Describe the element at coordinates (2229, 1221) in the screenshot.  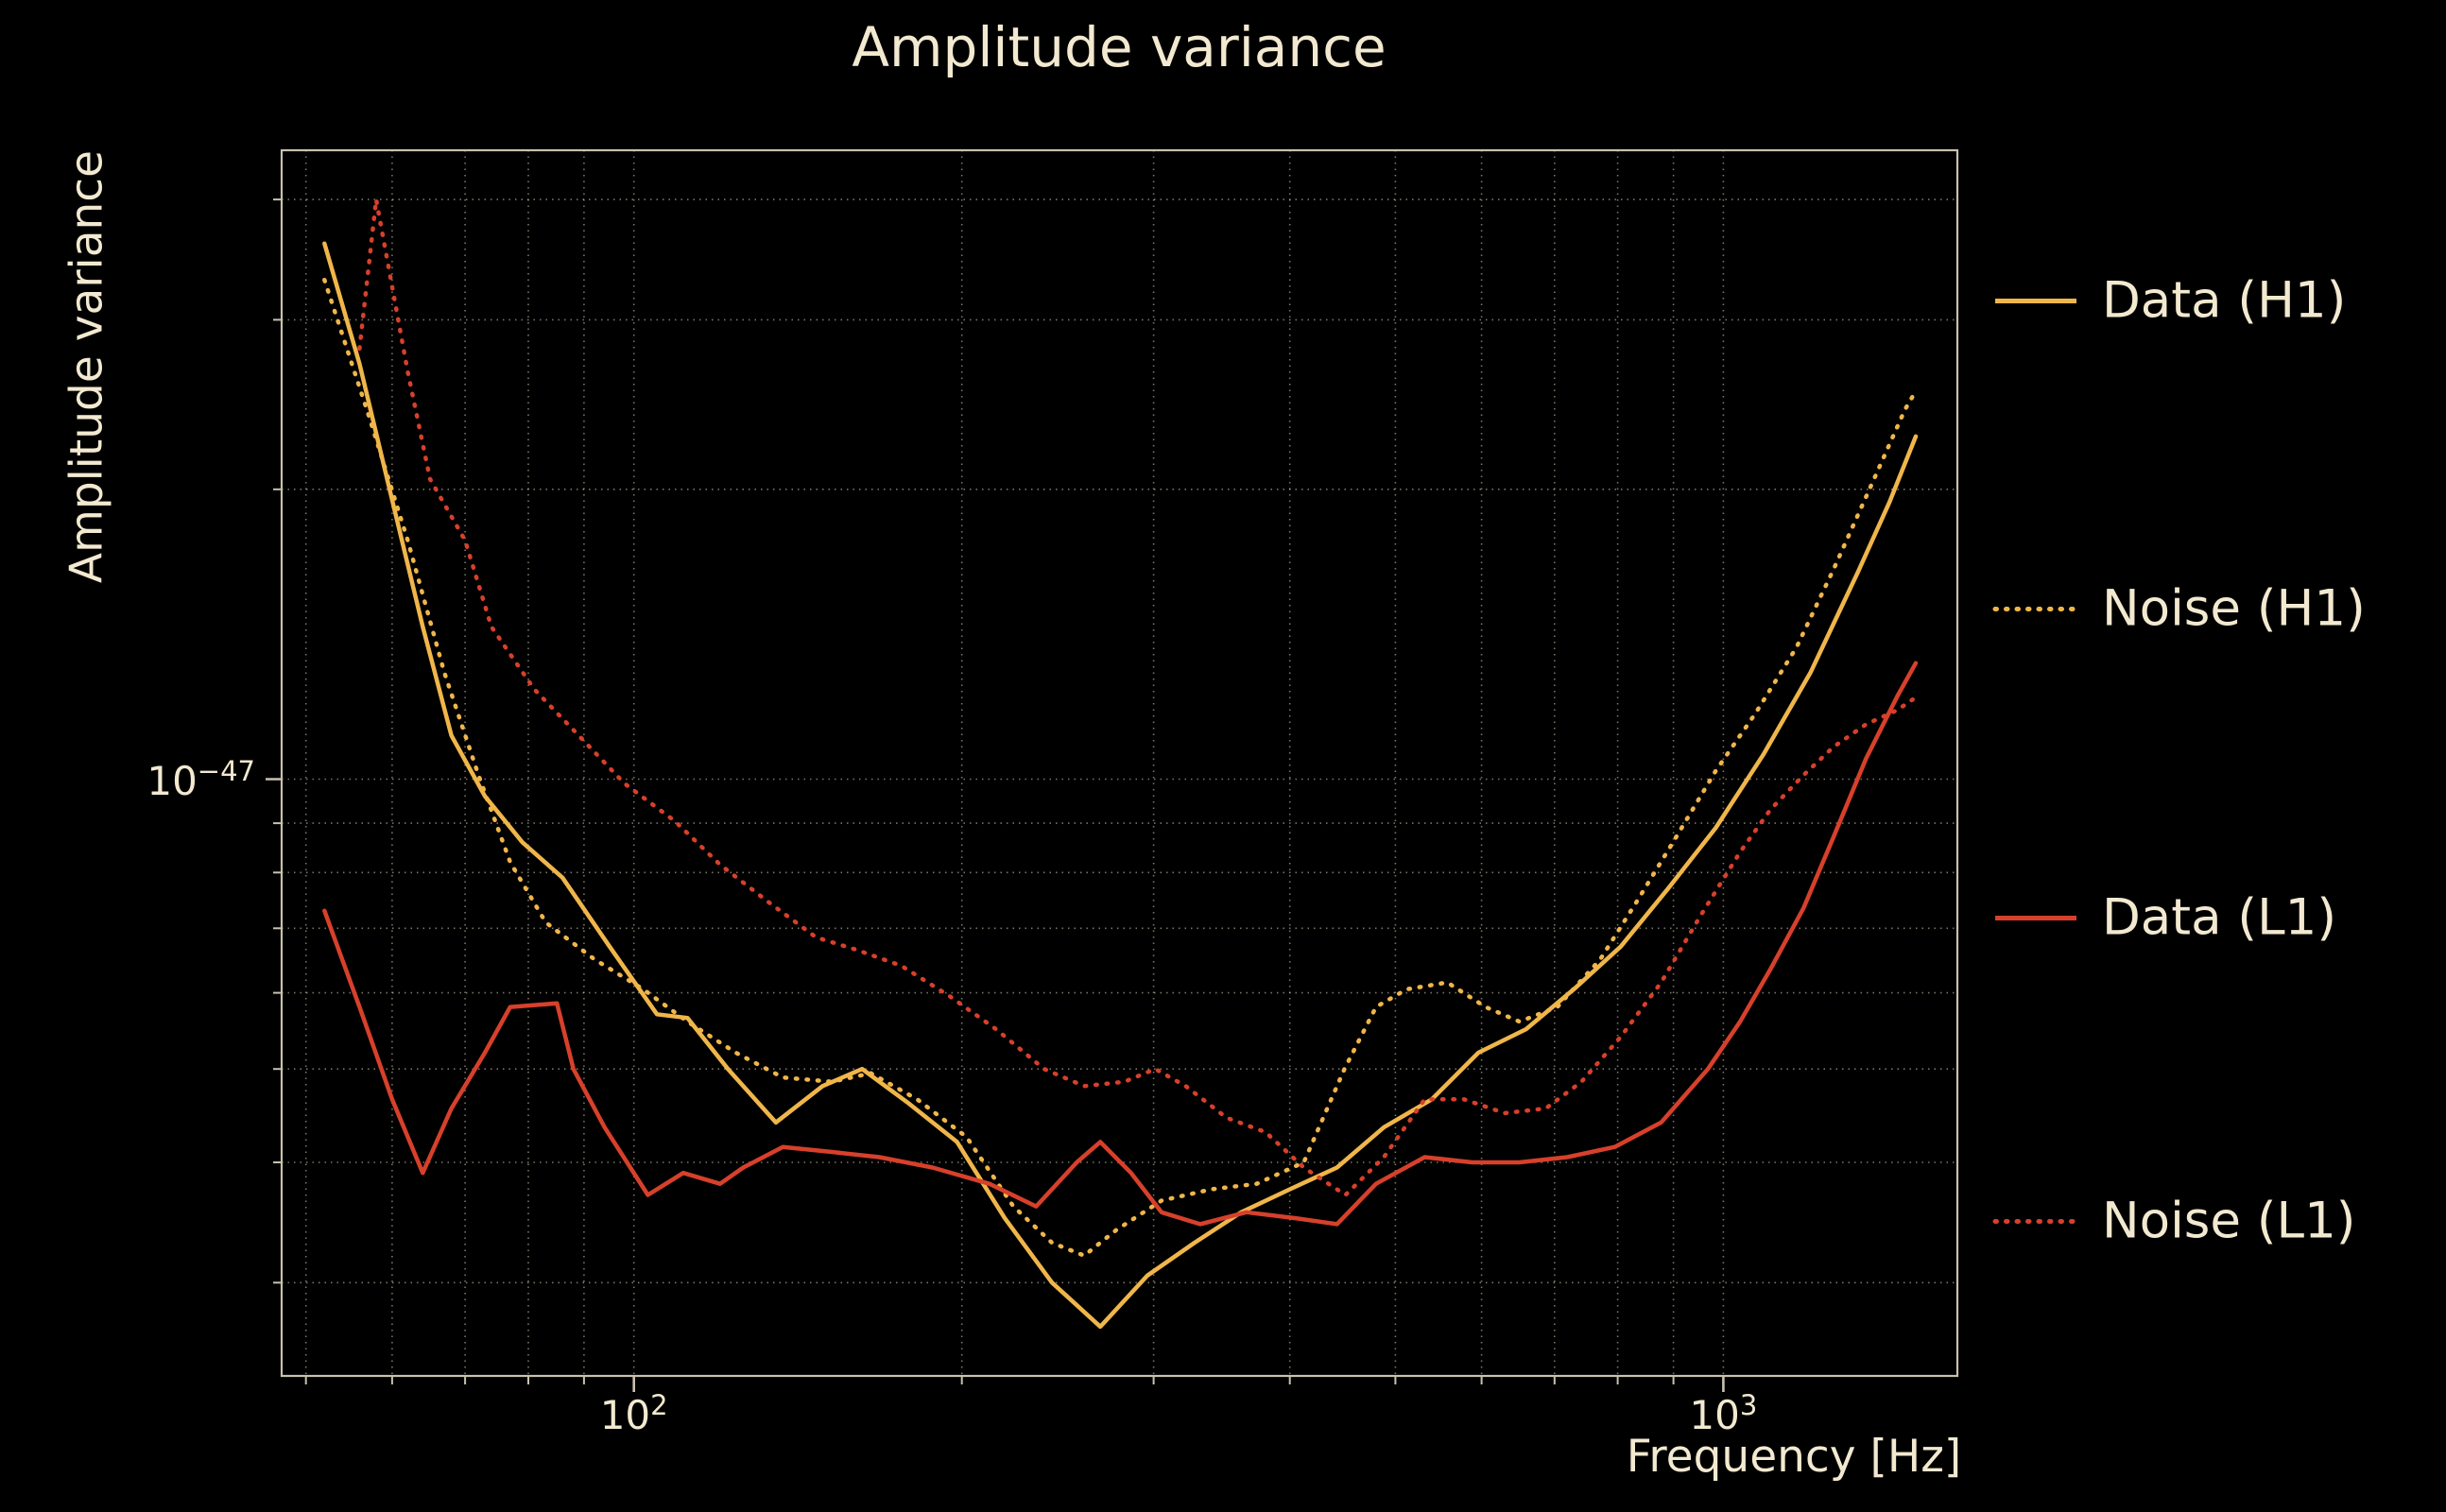
I see `legend-label: Noise (L1)` at that location.